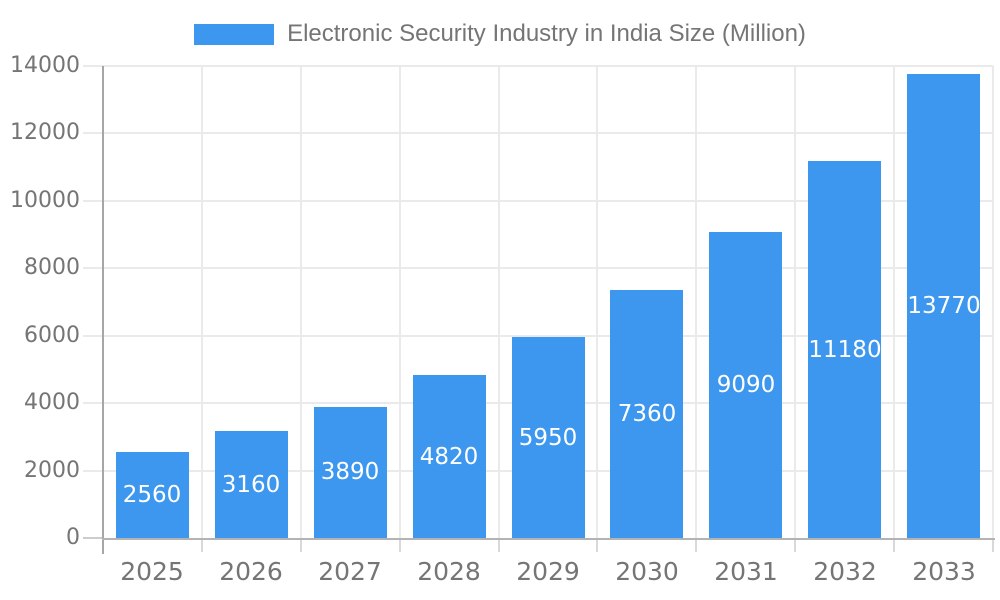 The width and height of the screenshot is (1000, 600). I want to click on bar-value-label-2032: 11180, so click(845, 350).